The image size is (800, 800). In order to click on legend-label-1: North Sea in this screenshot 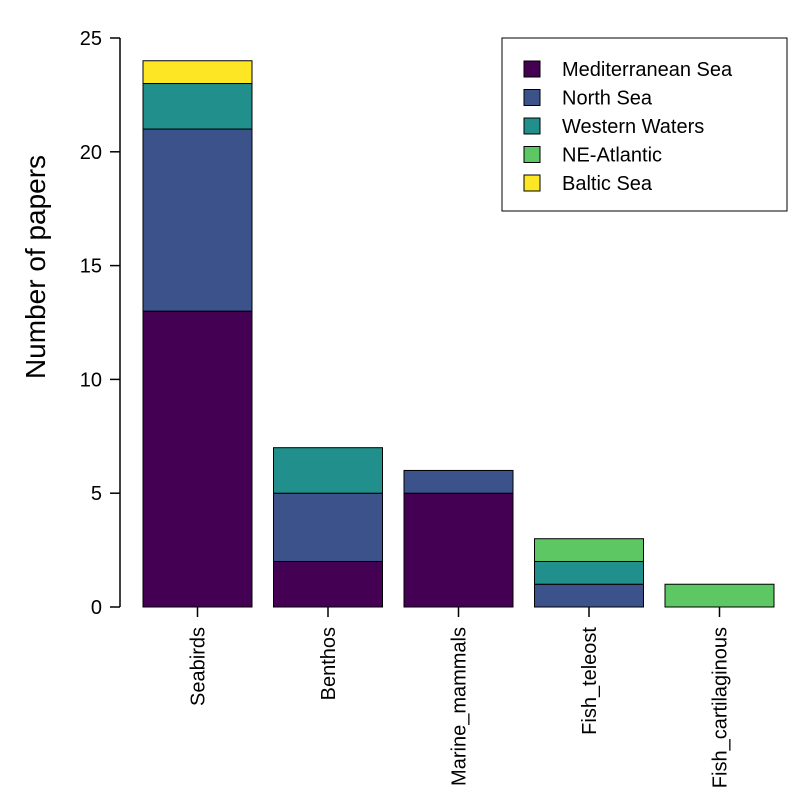, I will do `click(607, 99)`.